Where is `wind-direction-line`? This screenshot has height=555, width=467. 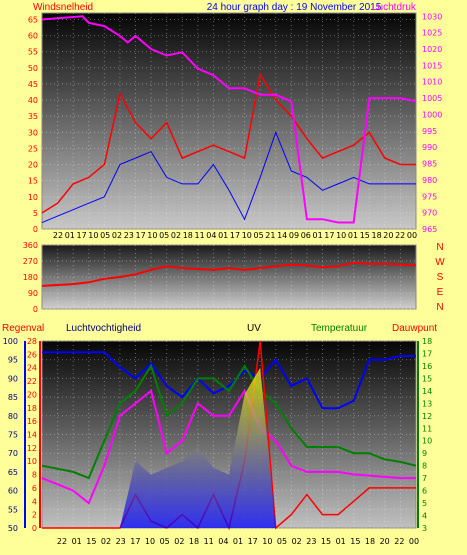 wind-direction-line is located at coordinates (229, 274).